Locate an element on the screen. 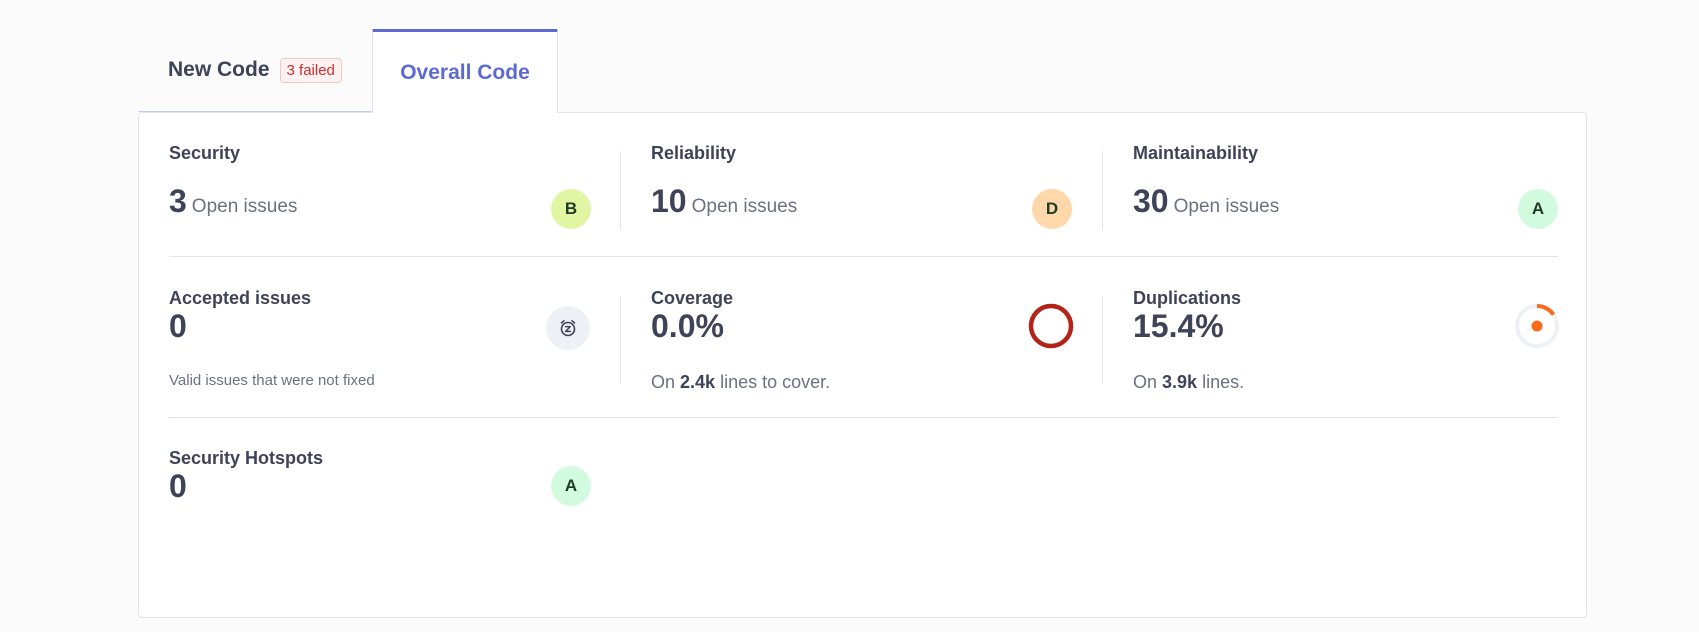 The width and height of the screenshot is (1699, 632). security-value: 3 is located at coordinates (178, 201).